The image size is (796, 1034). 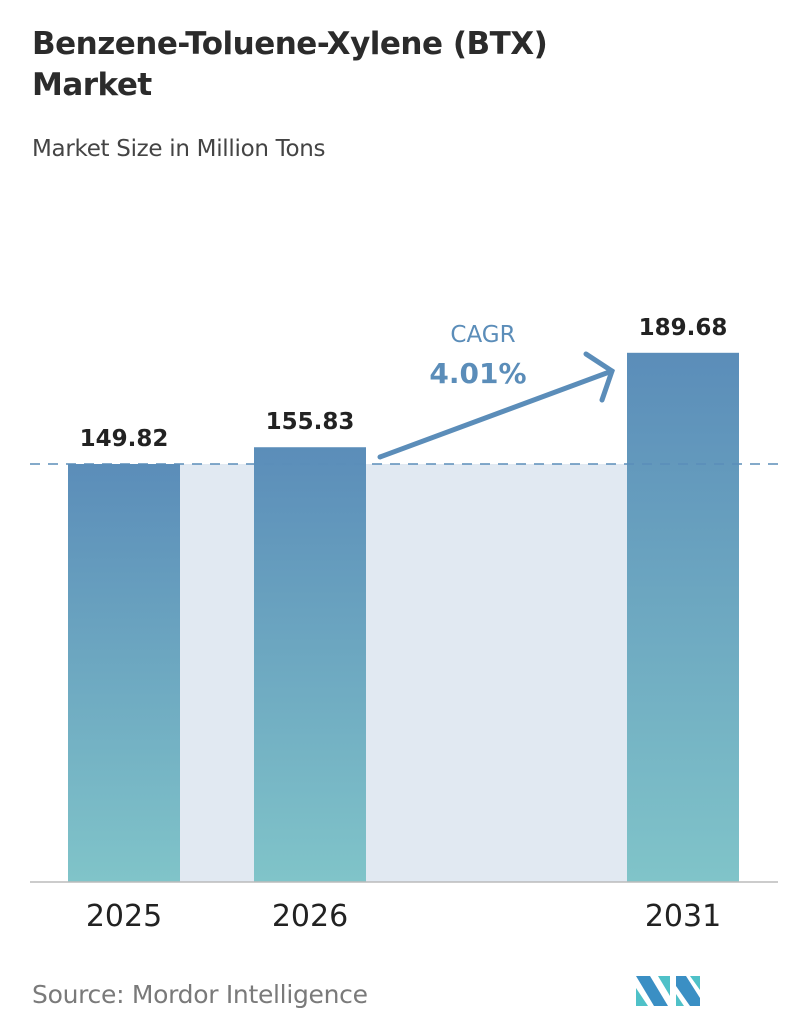 I want to click on mordor-logo-icon, so click(x=668, y=991).